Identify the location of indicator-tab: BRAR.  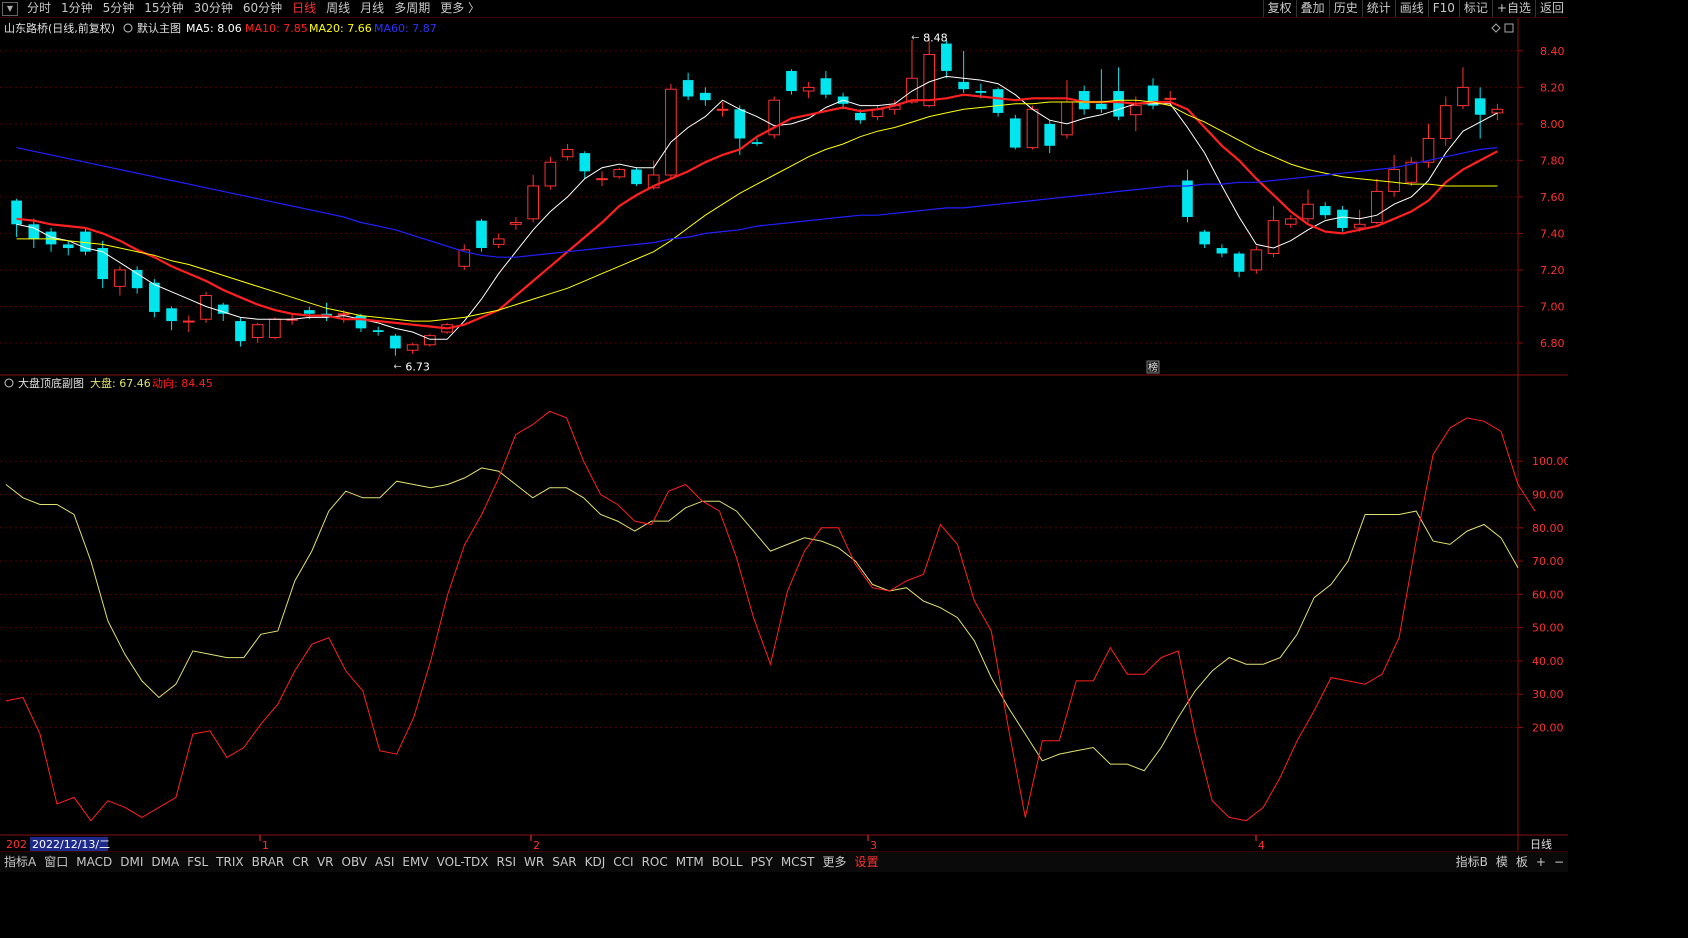
(268, 862).